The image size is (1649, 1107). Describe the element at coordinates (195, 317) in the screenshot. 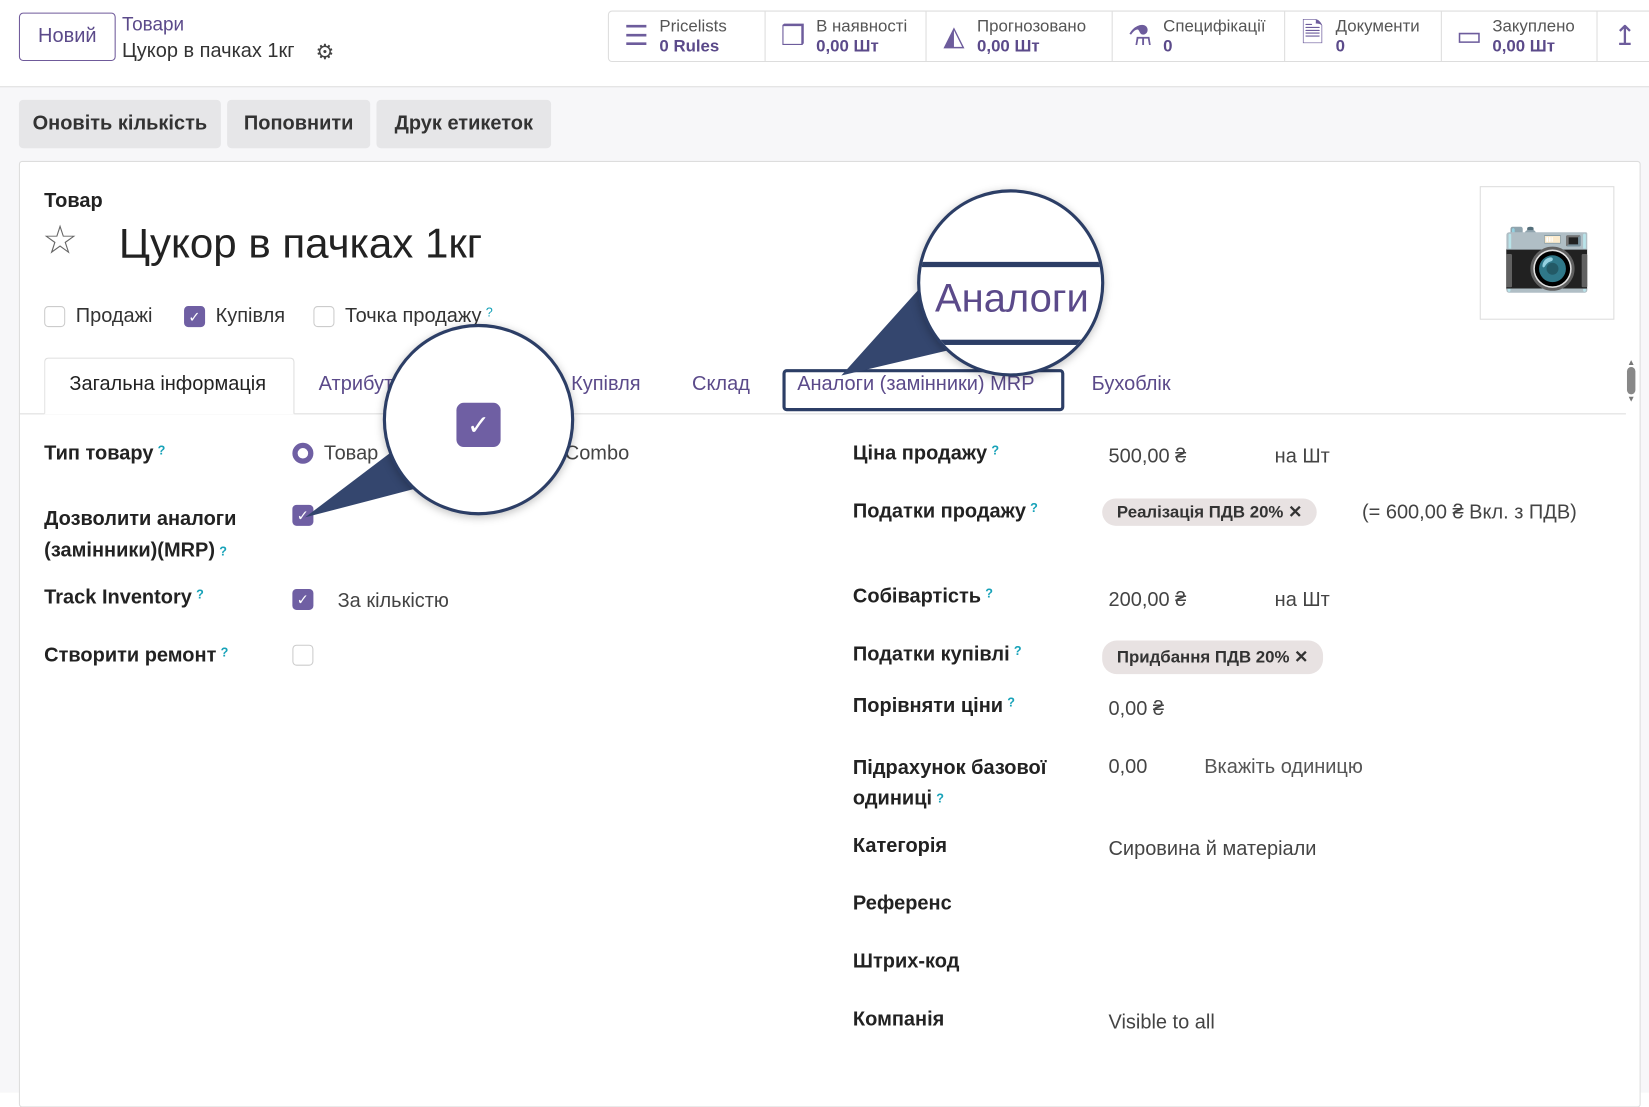

I see `purchase-checkbox: ✓` at that location.